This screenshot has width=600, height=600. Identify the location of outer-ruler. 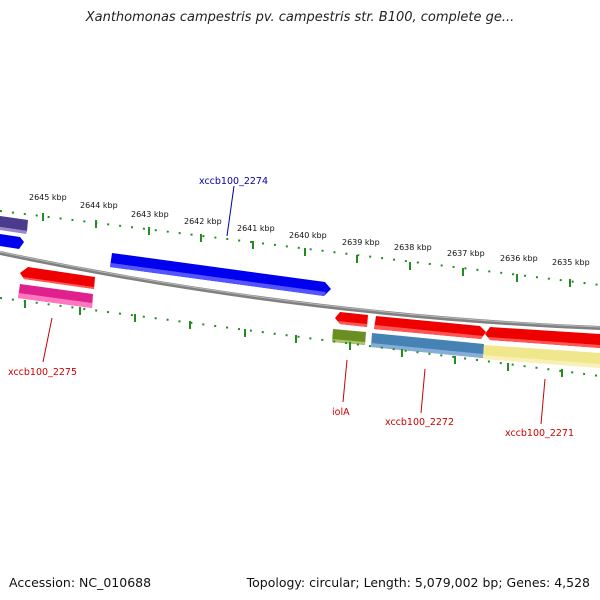
(300, 248).